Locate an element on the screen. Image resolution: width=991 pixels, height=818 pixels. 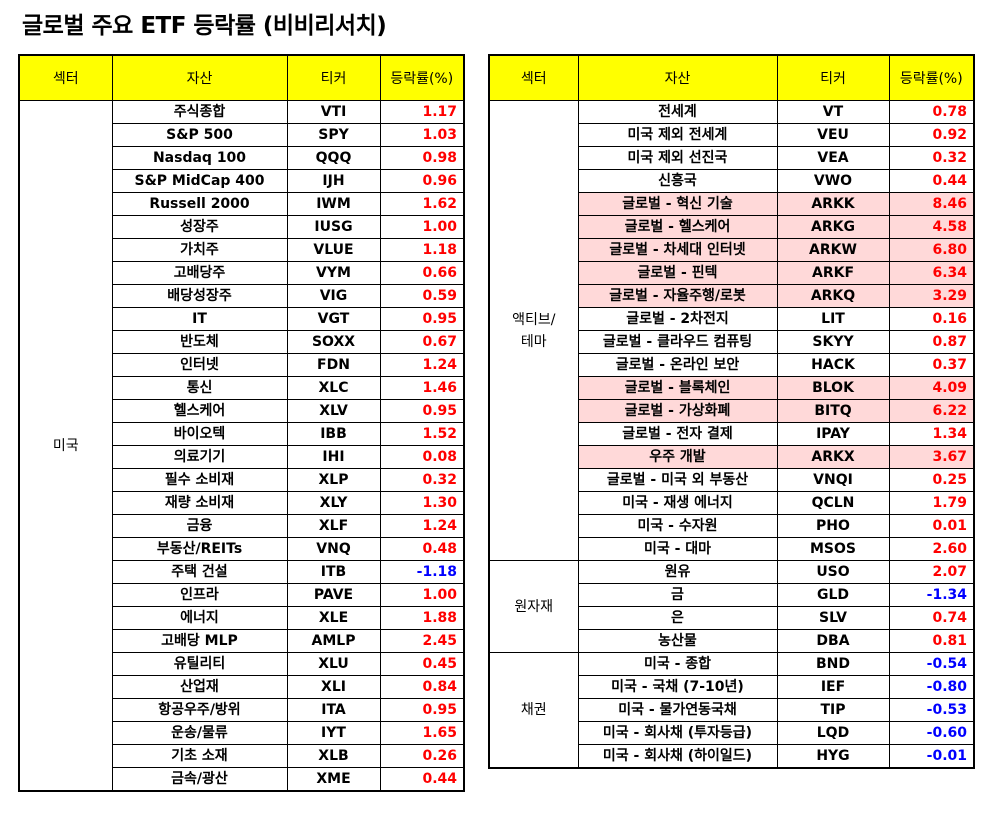
asset-cell: 은 is located at coordinates (677, 618).